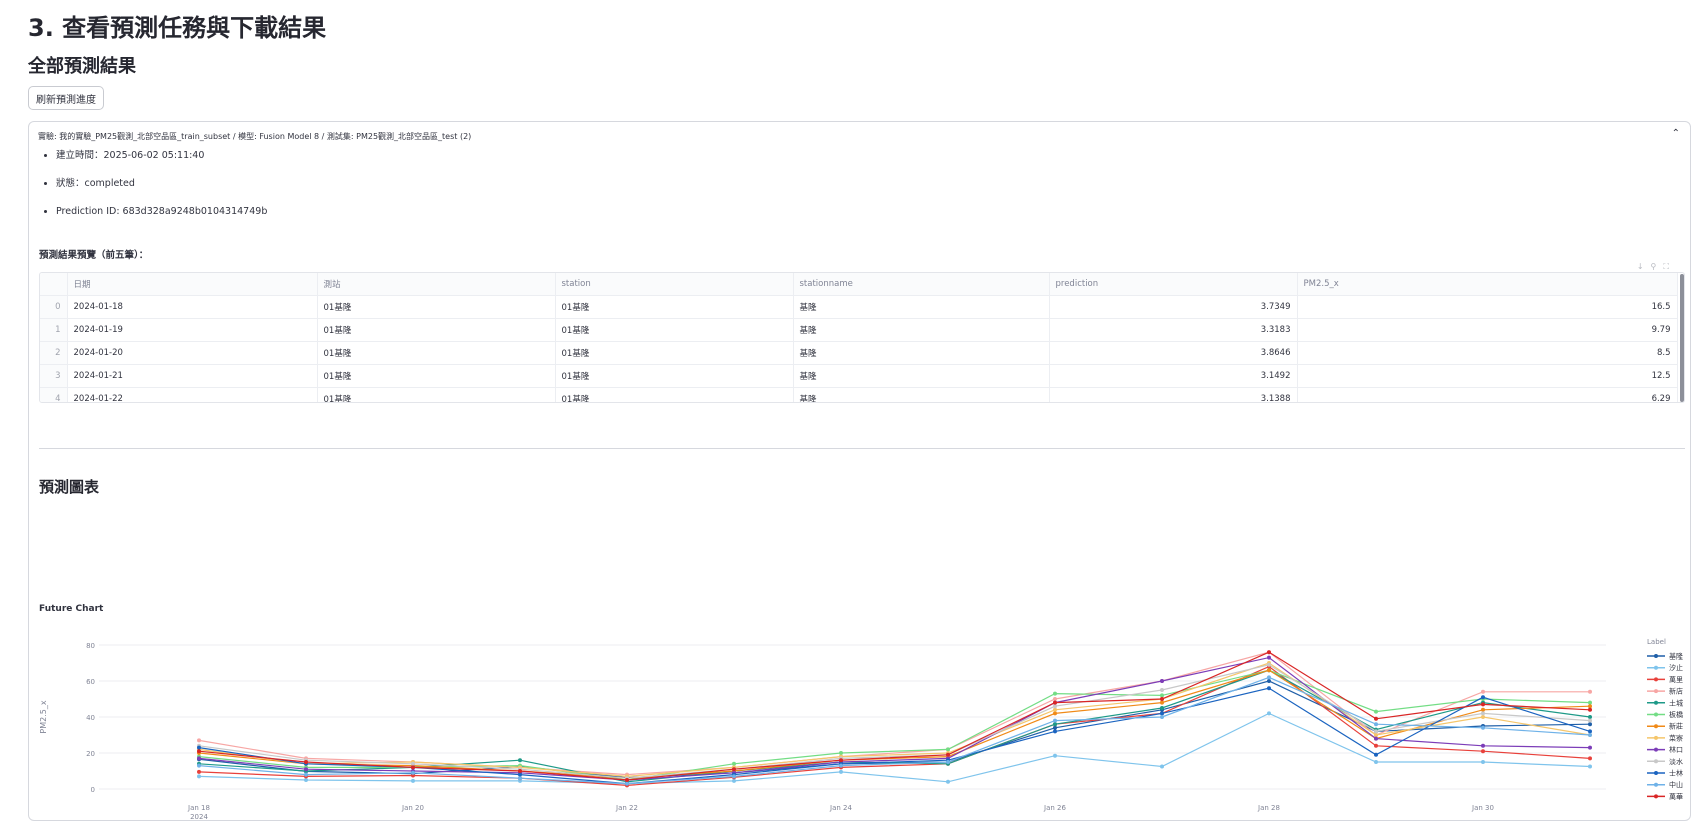 The height and width of the screenshot is (822, 1708). What do you see at coordinates (1487, 353) in the screenshot?
I see `table-cell: 8.5` at bounding box center [1487, 353].